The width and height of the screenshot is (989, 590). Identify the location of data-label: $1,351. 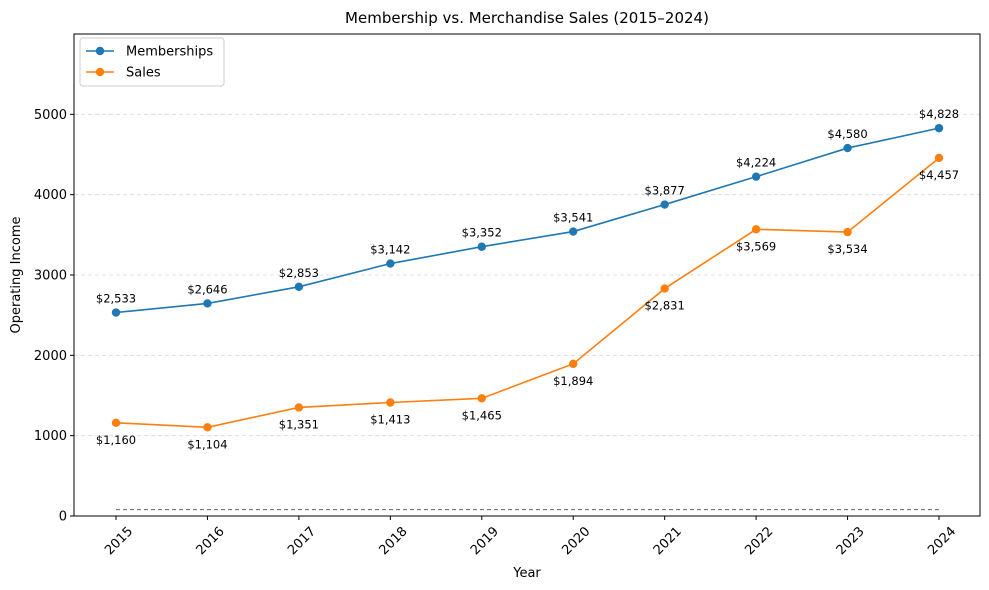
(299, 424).